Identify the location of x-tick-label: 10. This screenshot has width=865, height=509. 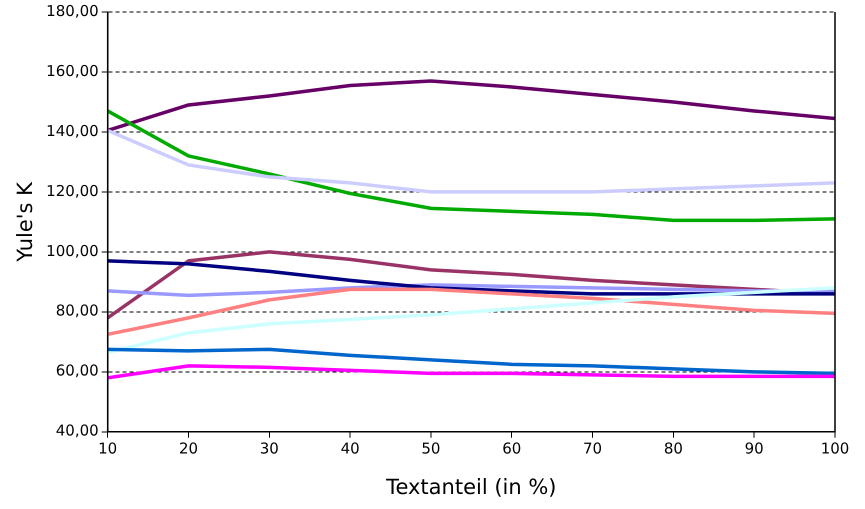
(108, 449).